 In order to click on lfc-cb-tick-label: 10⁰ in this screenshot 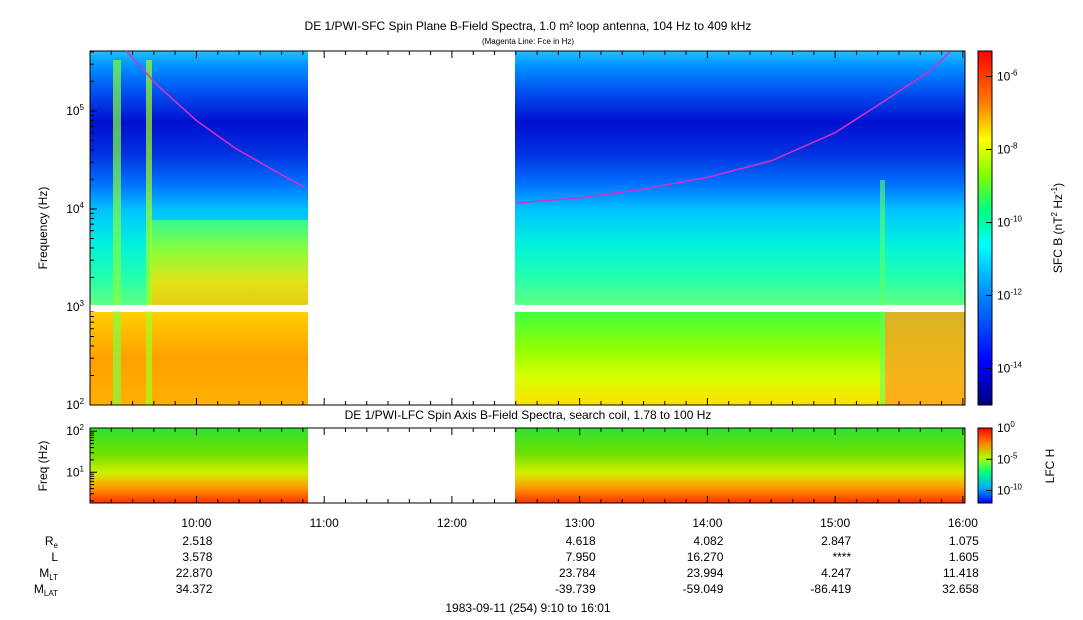, I will do `click(1006, 427)`.